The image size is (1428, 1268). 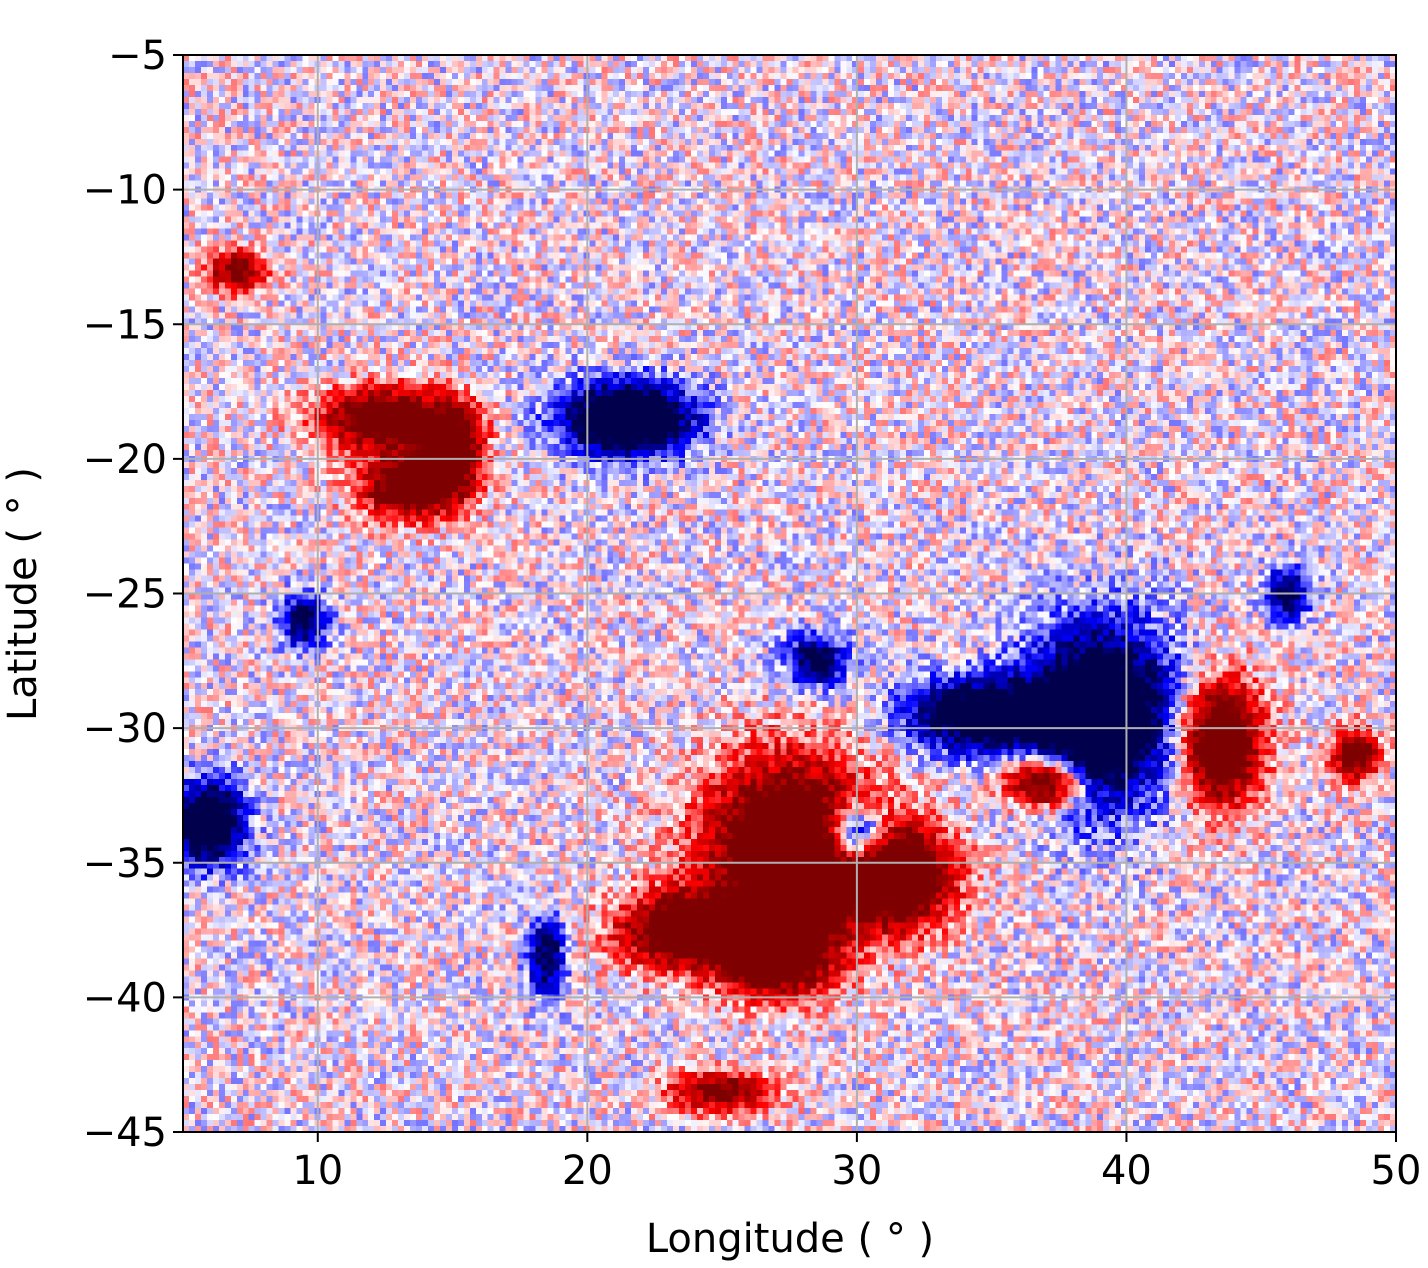 I want to click on x-tick-label: 30, so click(x=856, y=1171).